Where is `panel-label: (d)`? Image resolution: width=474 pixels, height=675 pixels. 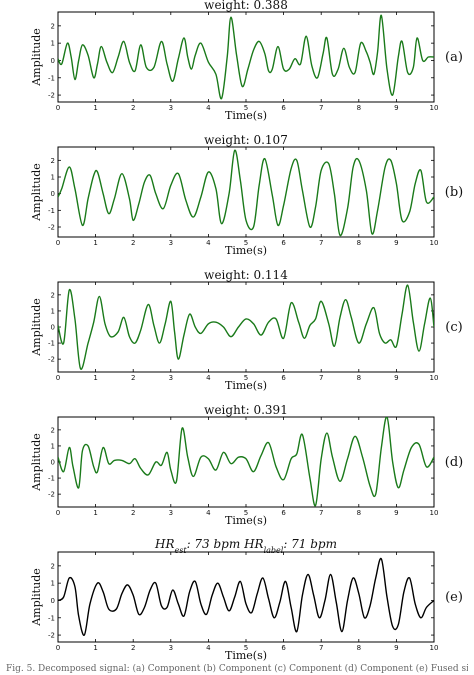 panel-label: (d) is located at coordinates (454, 462).